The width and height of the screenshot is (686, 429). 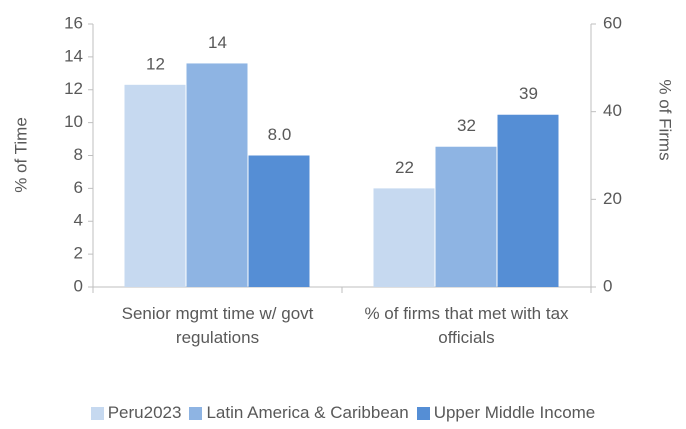 What do you see at coordinates (78, 220) in the screenshot?
I see `y-tick-label: 4` at bounding box center [78, 220].